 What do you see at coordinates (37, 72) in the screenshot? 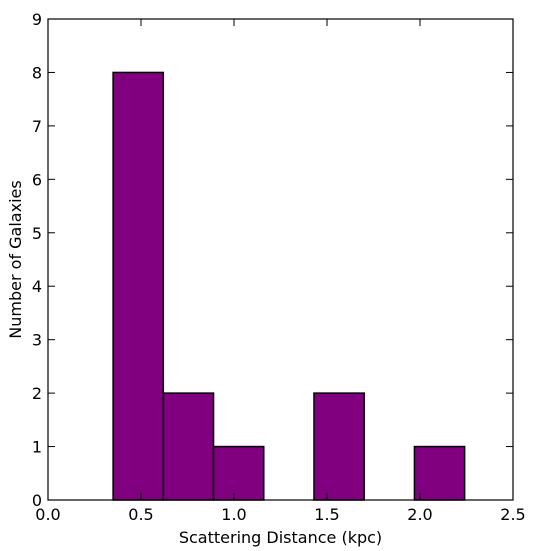
I see `y-tick-label-8: 8` at bounding box center [37, 72].